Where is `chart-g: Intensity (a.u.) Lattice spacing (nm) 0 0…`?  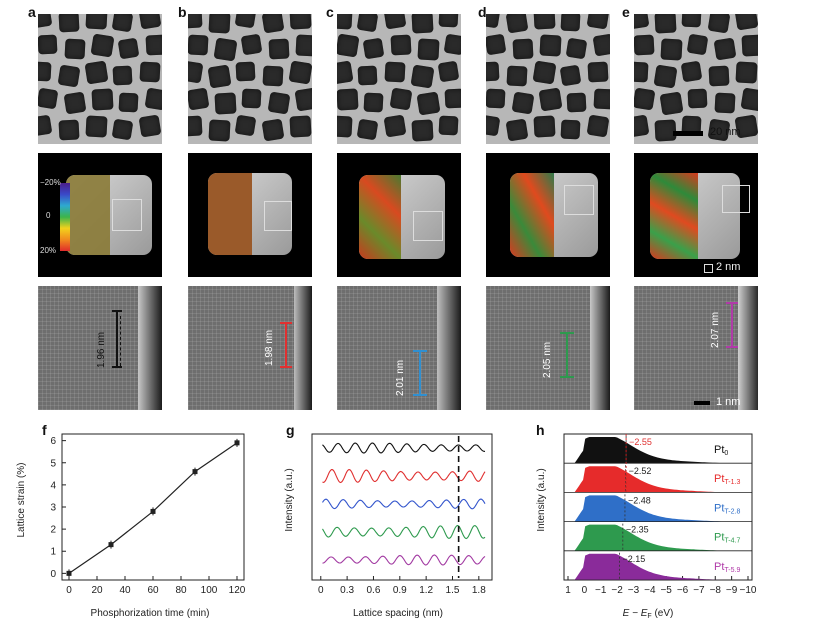
chart-g: Intensity (a.u.) Lattice spacing (nm) 0 0… is located at coordinates (388, 526).